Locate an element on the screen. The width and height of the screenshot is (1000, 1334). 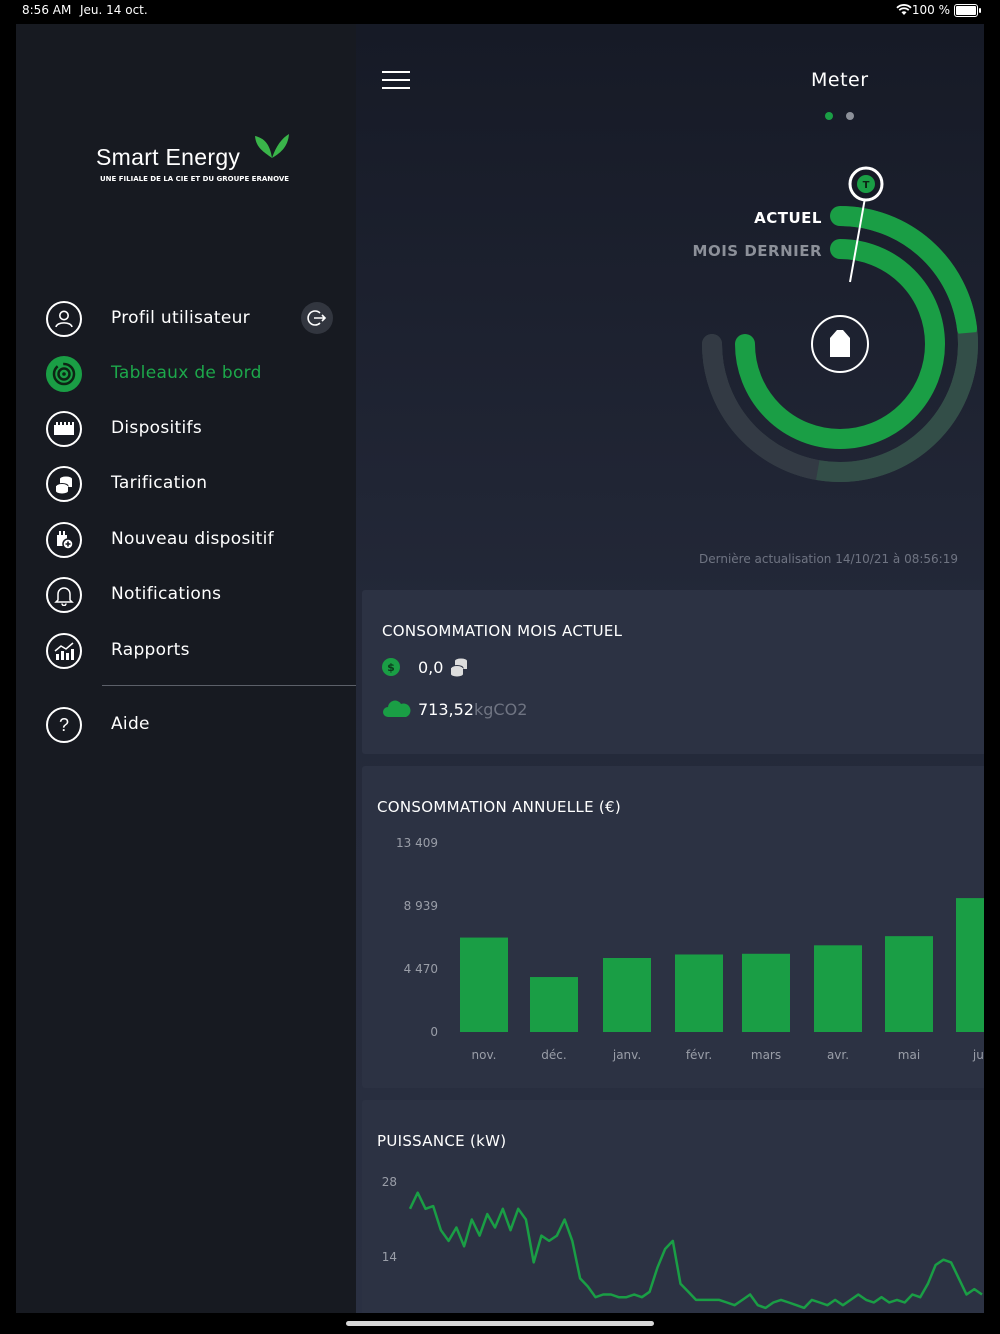
sidebar-divider is located at coordinates (229, 685).